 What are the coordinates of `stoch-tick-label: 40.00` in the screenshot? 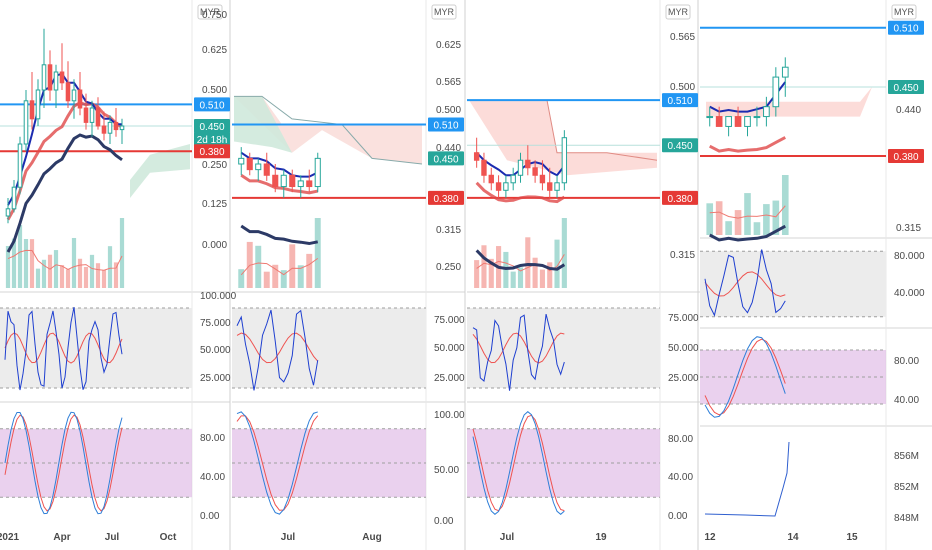 It's located at (906, 400).